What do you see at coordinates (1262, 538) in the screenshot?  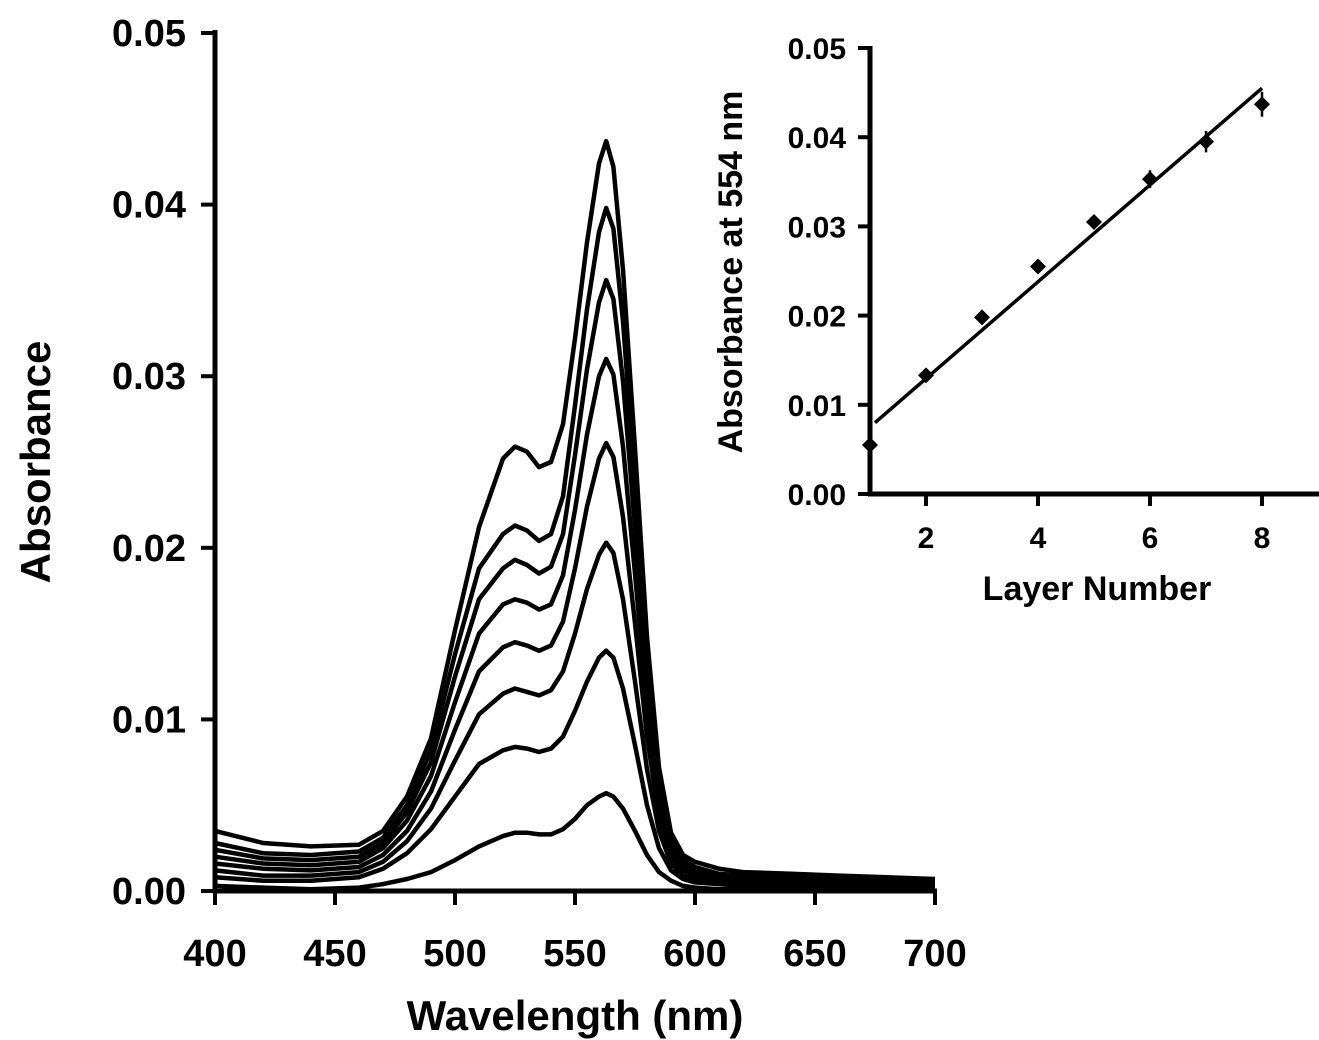 I see `inset-x-tick-label: 8` at bounding box center [1262, 538].